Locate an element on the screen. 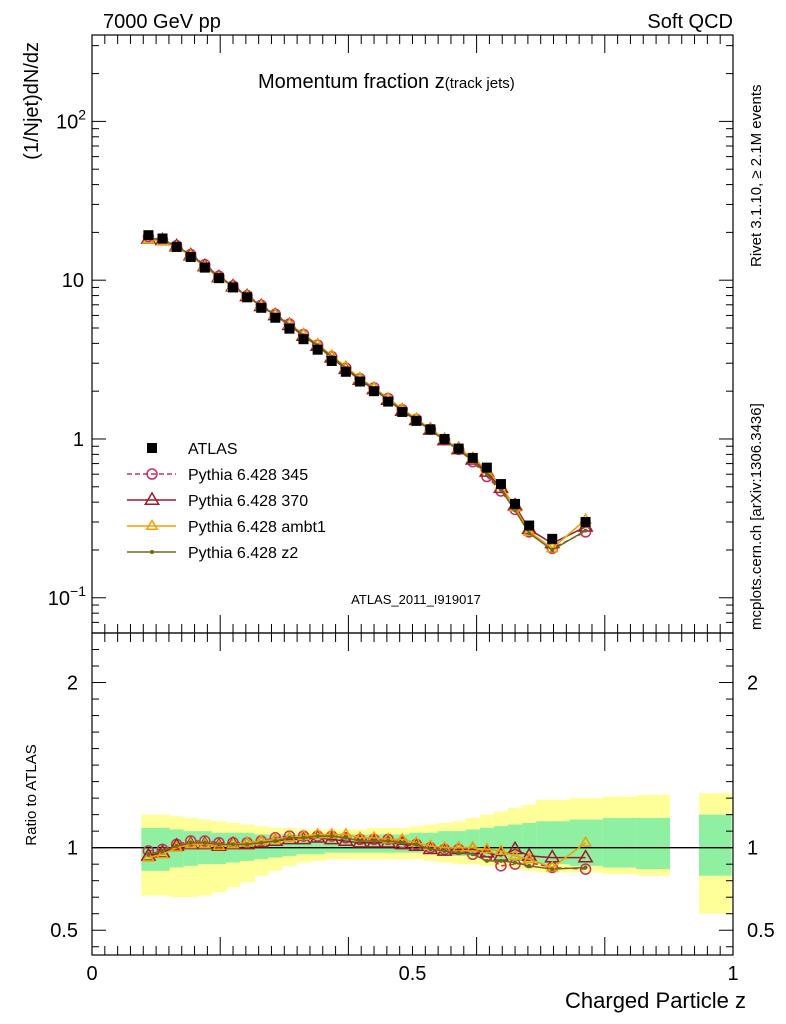 The width and height of the screenshot is (786, 1024). ratio-y-axis-label: Ratio to ATLAS is located at coordinates (31, 794).